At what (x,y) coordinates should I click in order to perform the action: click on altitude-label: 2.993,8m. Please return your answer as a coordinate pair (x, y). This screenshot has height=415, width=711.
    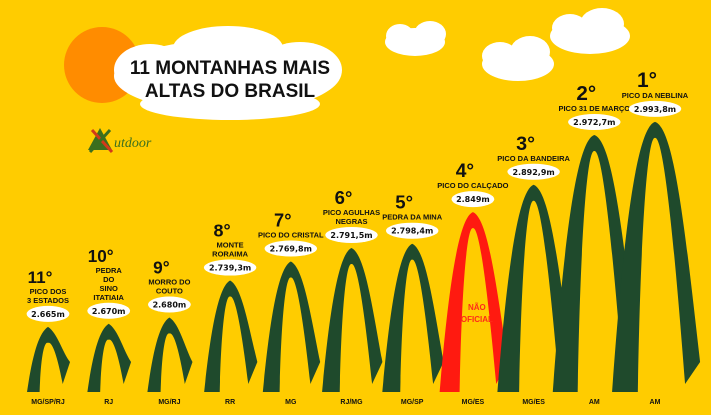
    Looking at the image, I should click on (655, 109).